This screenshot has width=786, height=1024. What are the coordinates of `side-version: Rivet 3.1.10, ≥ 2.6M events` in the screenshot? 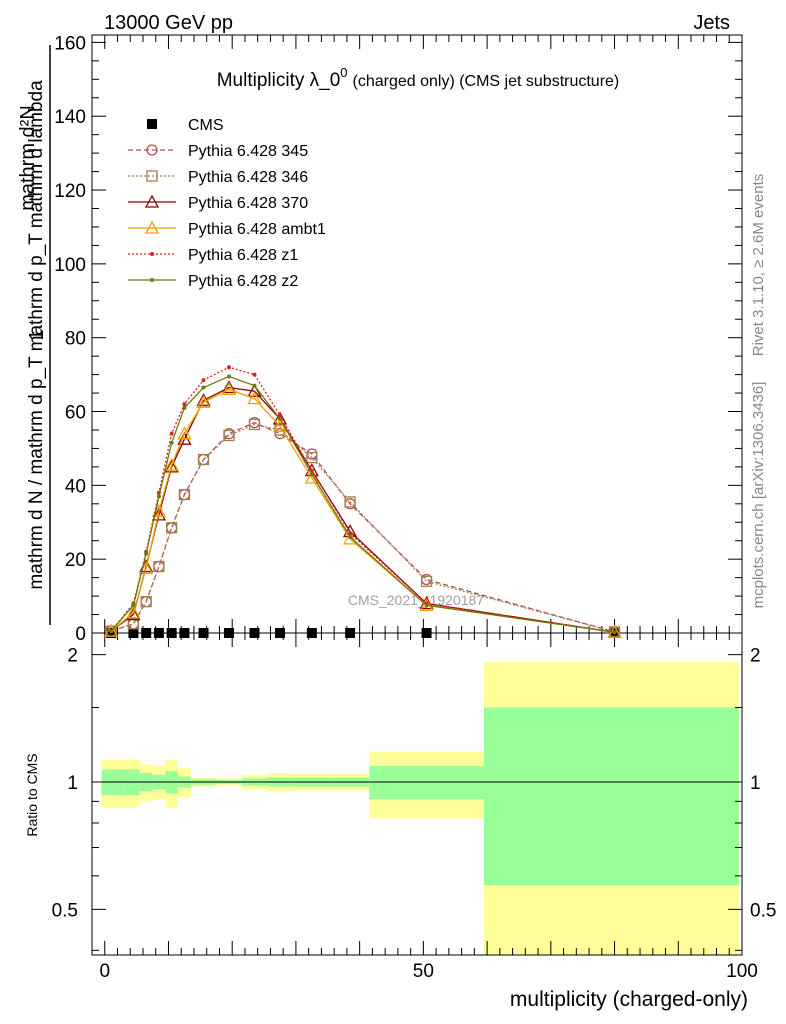 It's located at (758, 265).